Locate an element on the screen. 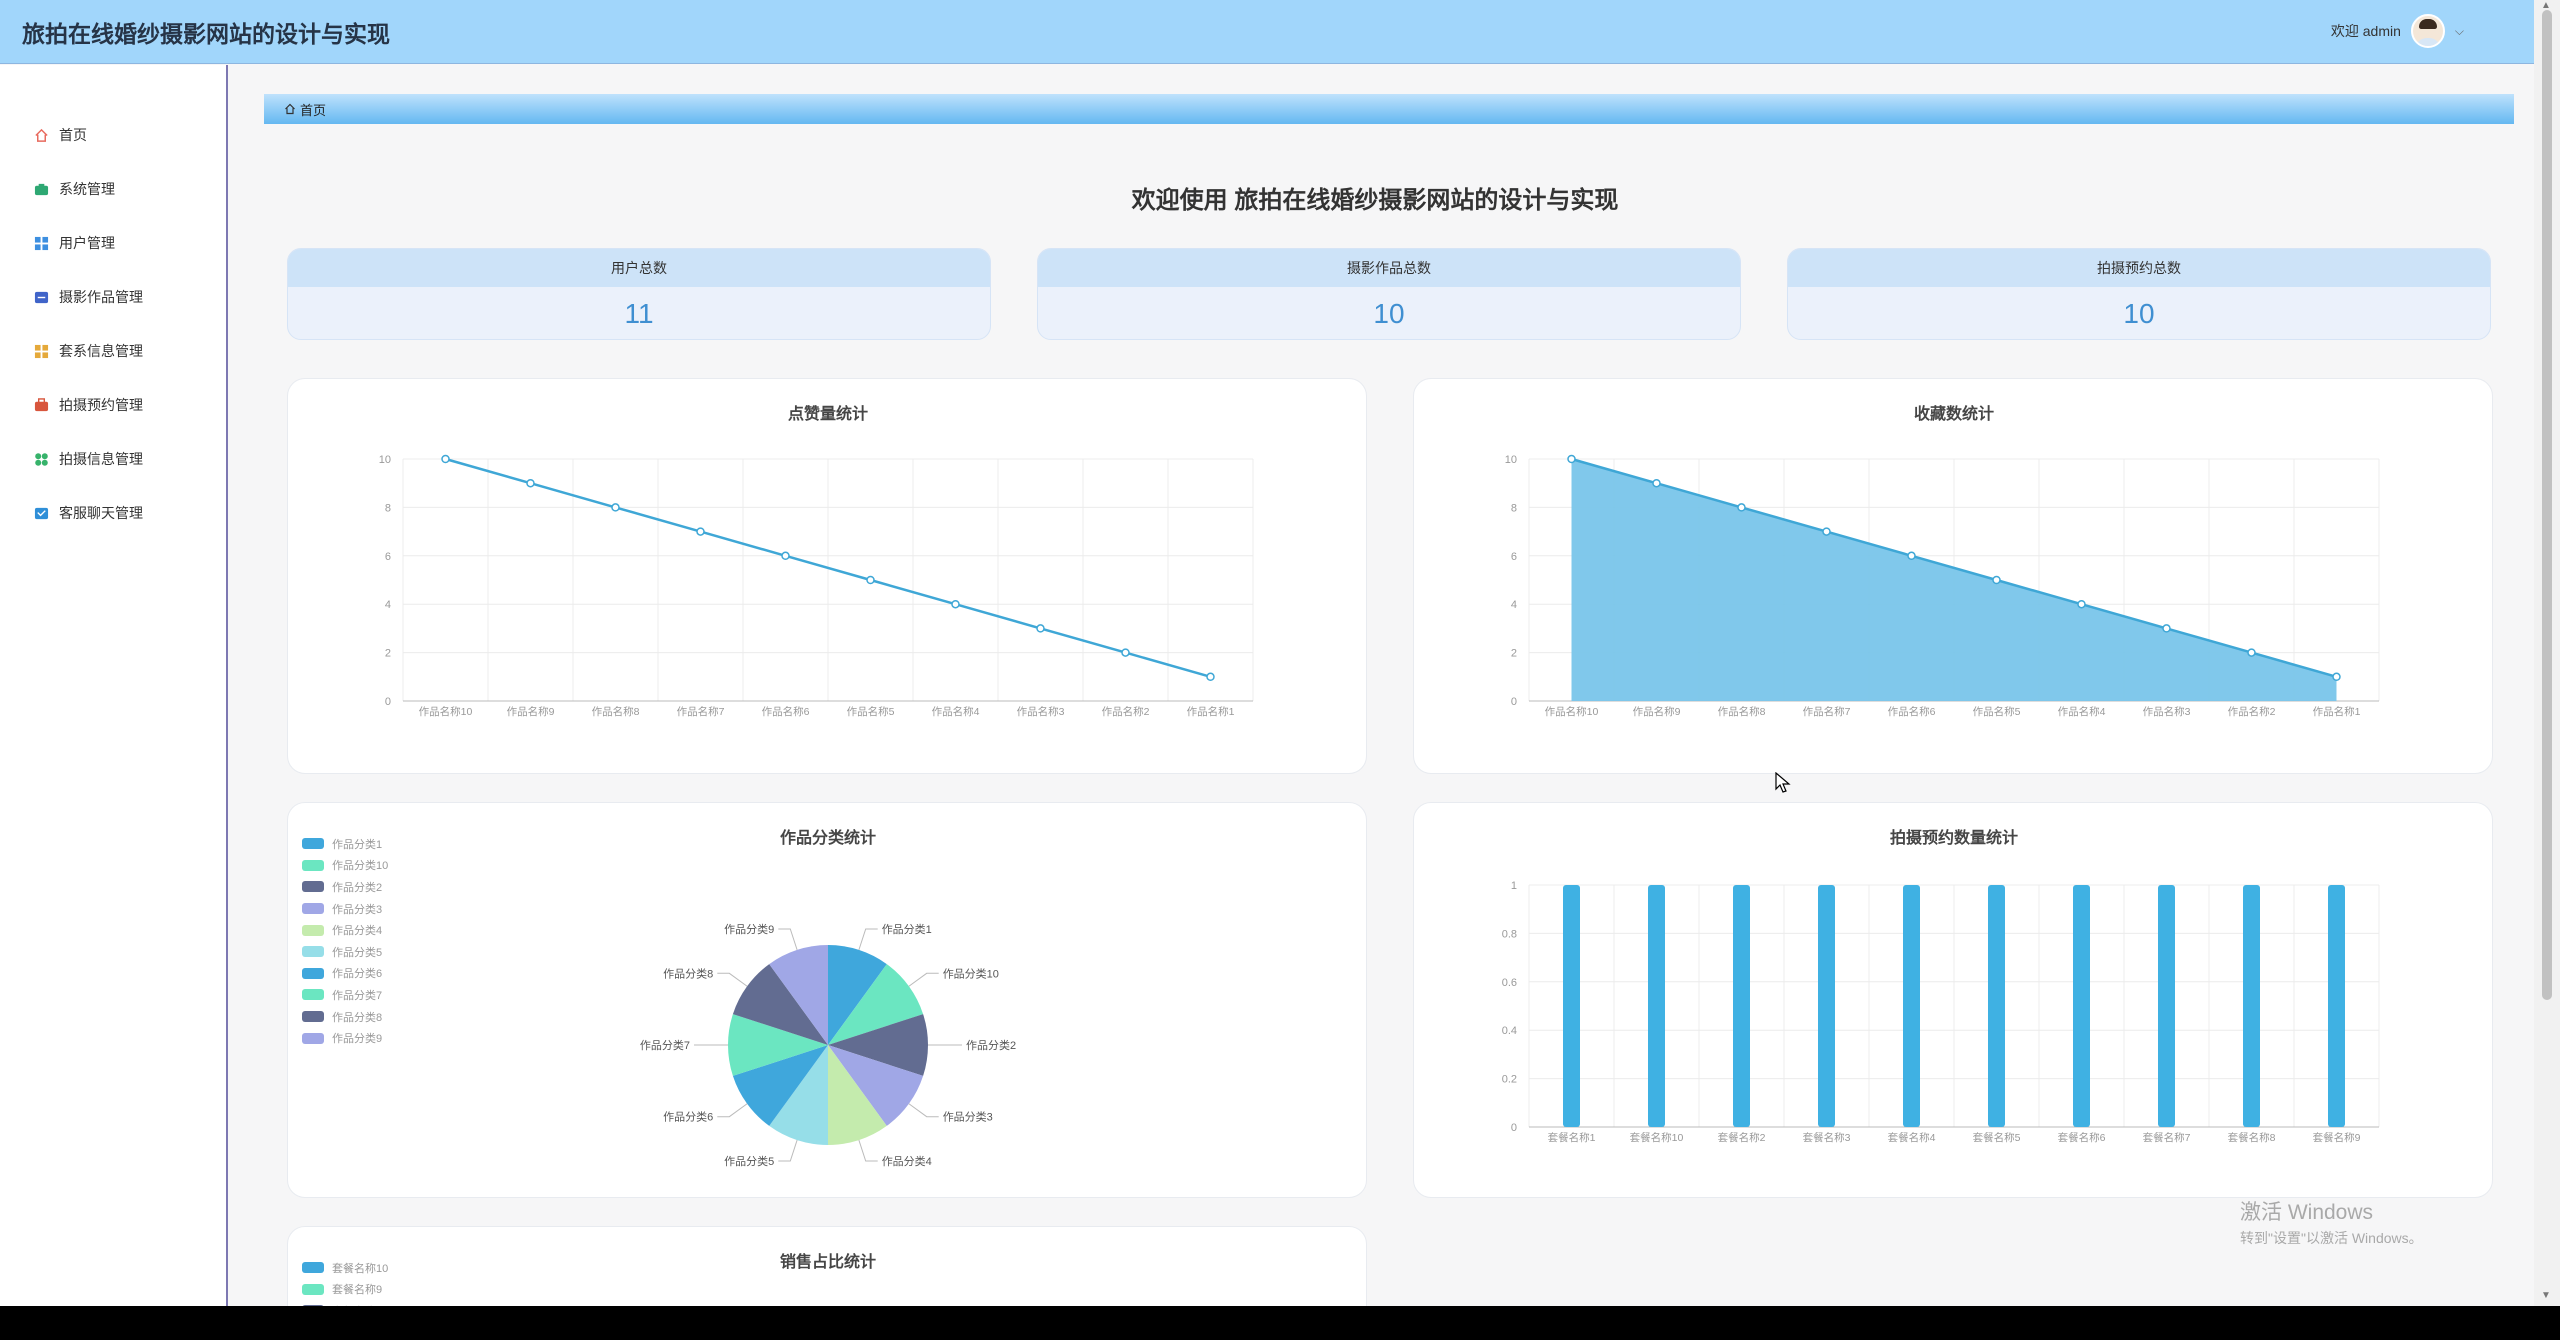 The width and height of the screenshot is (2560, 1340). y-tick-label: 6 is located at coordinates (1514, 557).